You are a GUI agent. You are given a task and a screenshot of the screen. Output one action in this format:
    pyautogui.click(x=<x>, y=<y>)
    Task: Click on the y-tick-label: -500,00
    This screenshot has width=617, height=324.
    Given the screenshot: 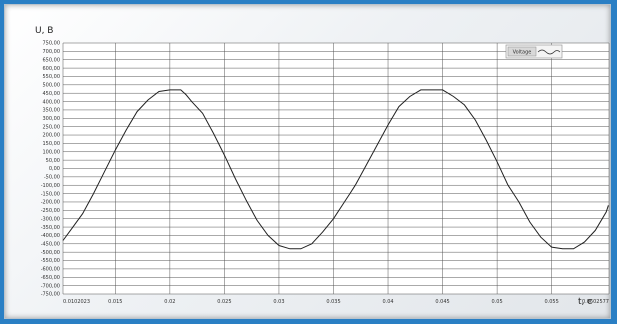 What is the action you would take?
    pyautogui.click(x=50, y=253)
    